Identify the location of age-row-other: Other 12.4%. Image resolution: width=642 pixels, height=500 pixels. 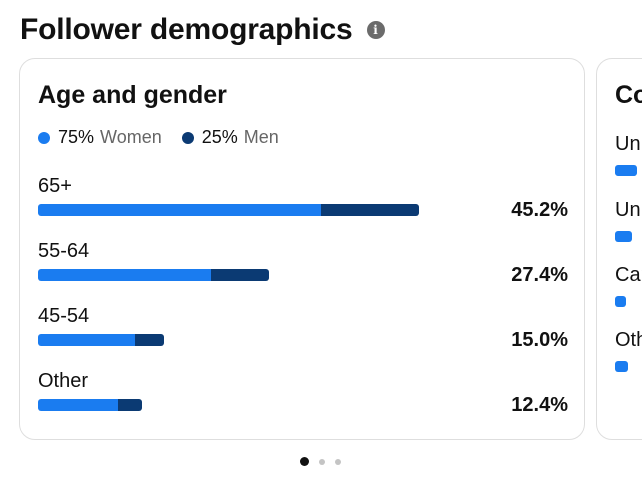
(303, 395).